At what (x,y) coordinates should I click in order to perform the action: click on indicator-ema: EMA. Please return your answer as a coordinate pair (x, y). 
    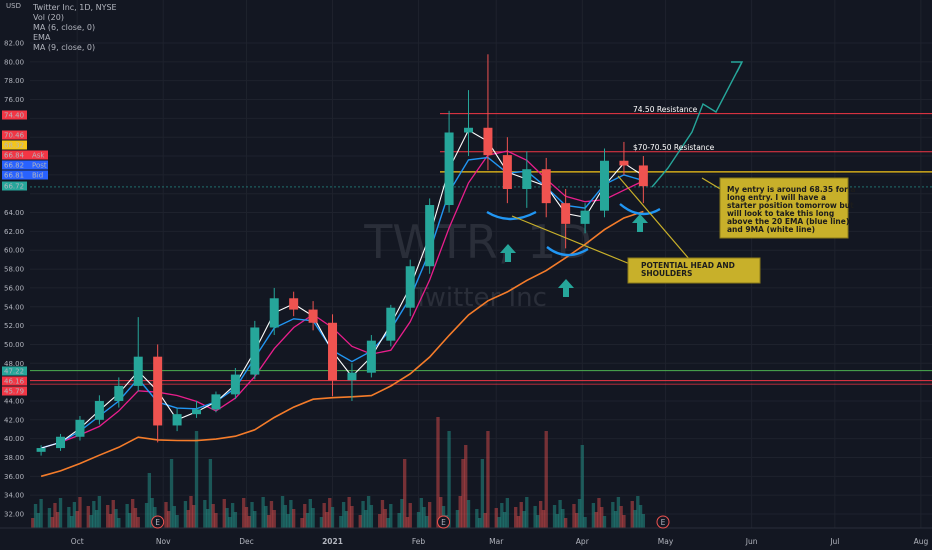
    Looking at the image, I should click on (42, 37).